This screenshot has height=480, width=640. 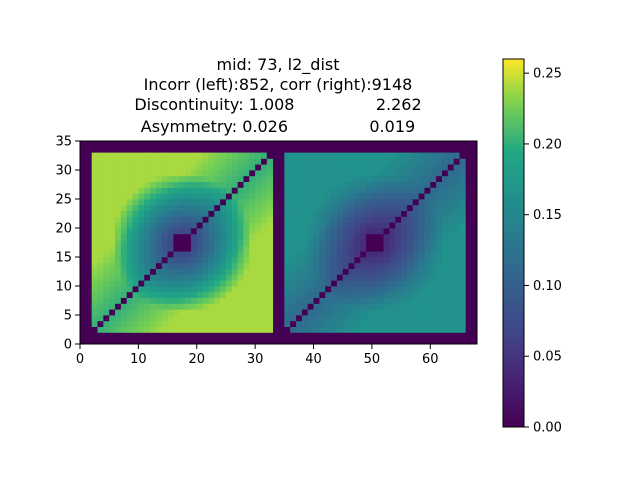 I want to click on title-line-3: Discontinuity: 1.008 2.262, so click(x=277, y=104).